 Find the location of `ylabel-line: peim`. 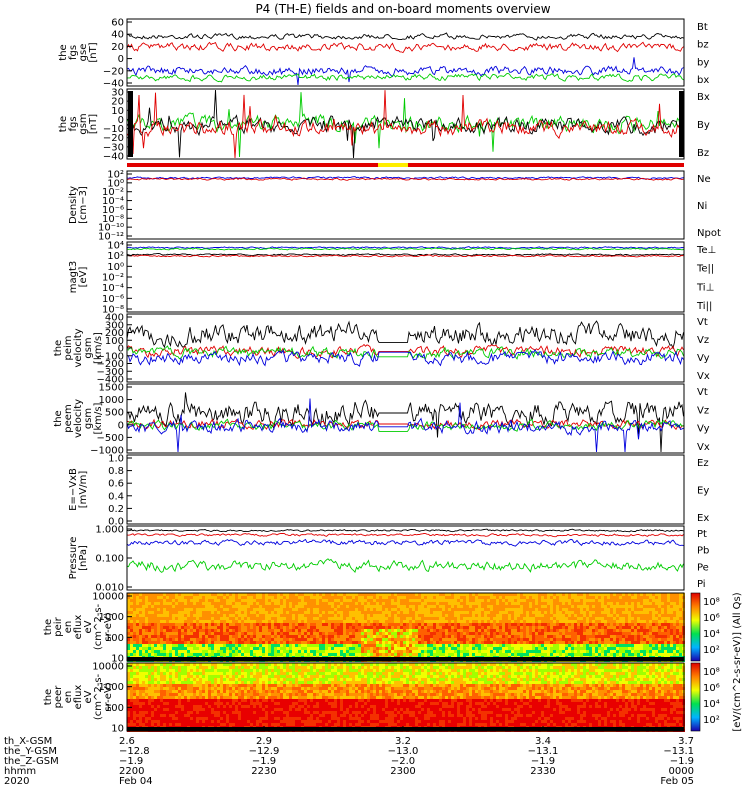

ylabel-line: peim is located at coordinates (68, 347).